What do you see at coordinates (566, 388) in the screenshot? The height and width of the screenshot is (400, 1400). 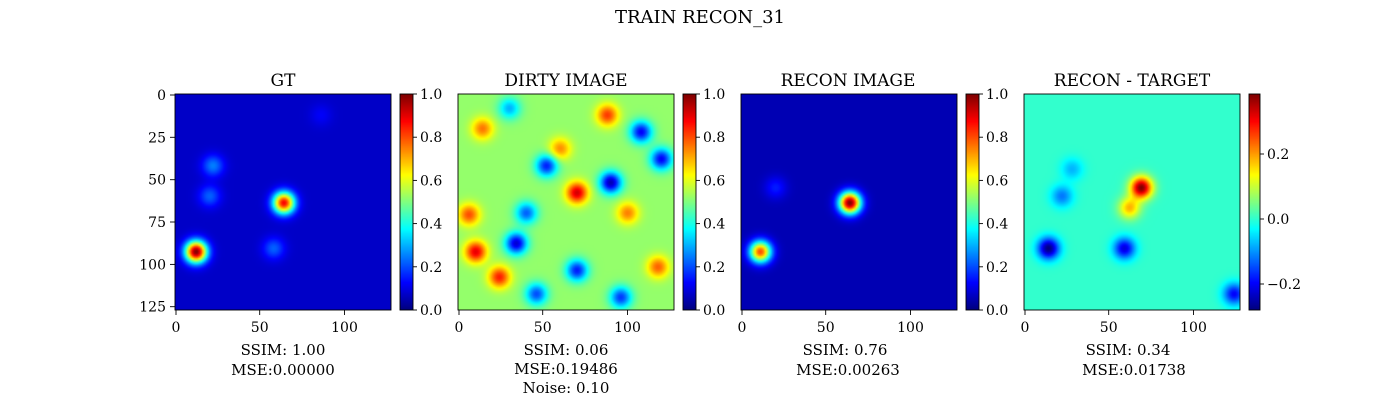 I see `caption-line: Noise: 0.10` at bounding box center [566, 388].